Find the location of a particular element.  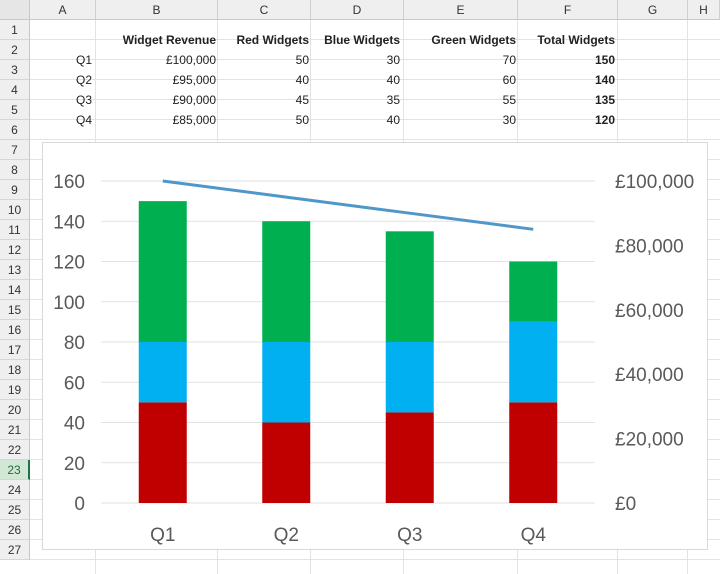

column-header-e: E is located at coordinates (461, 10).